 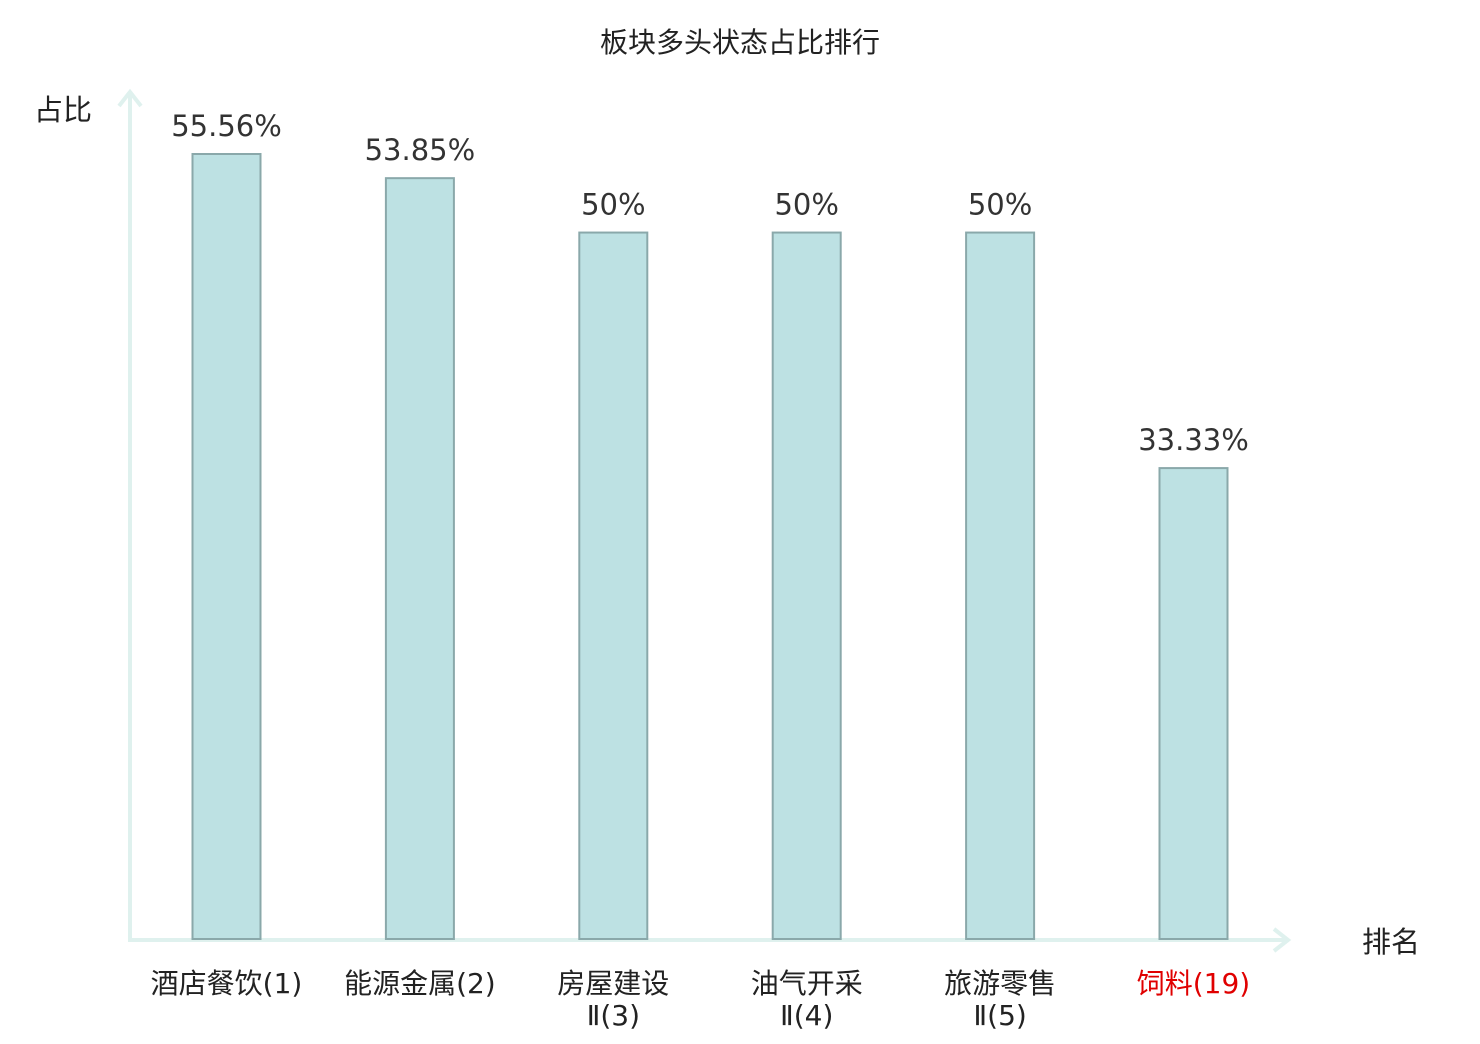 What do you see at coordinates (420, 150) in the screenshot?
I see `bar-value-label: 53.85%` at bounding box center [420, 150].